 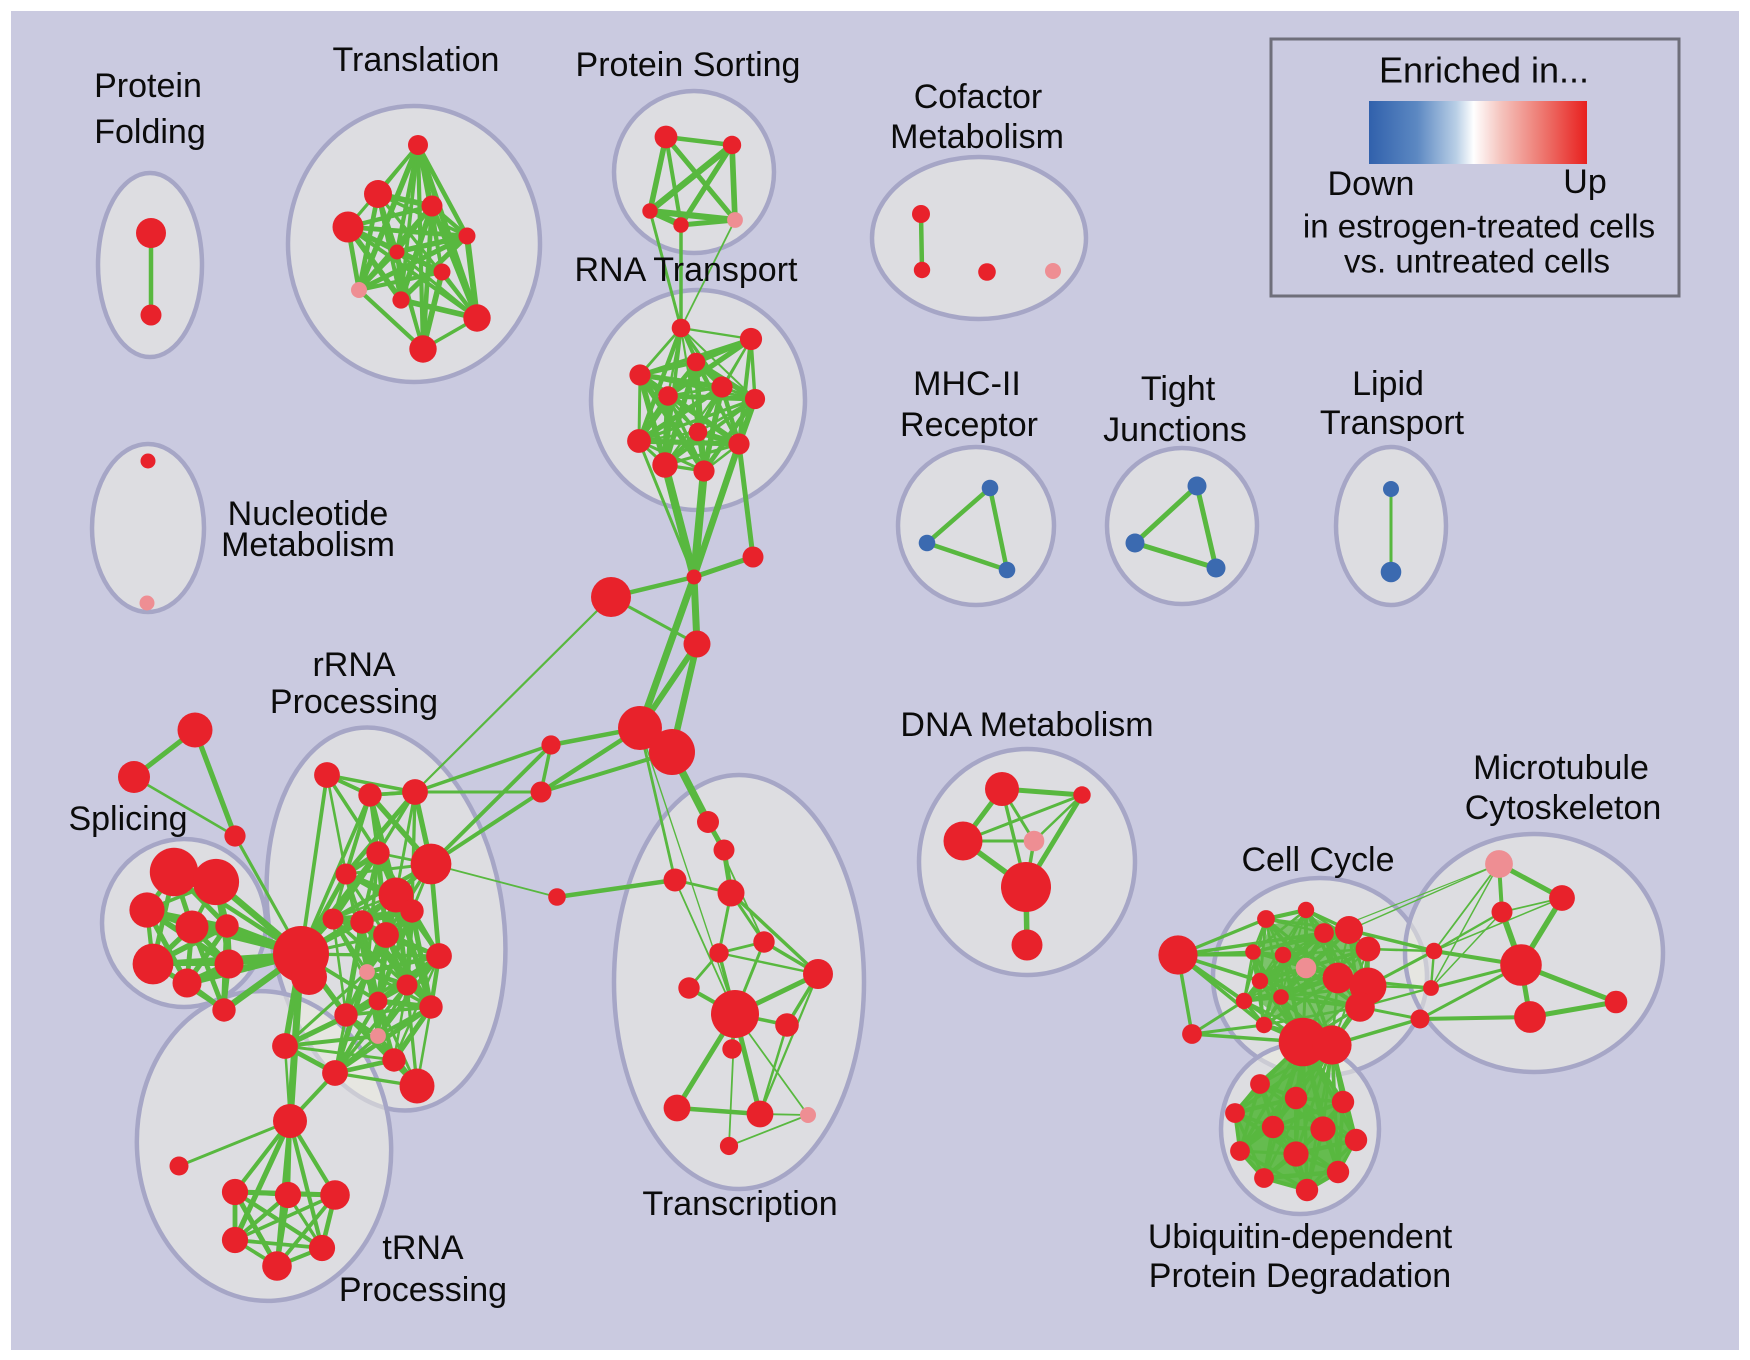 What do you see at coordinates (967, 384) in the screenshot?
I see `svg-text: MHC-II` at bounding box center [967, 384].